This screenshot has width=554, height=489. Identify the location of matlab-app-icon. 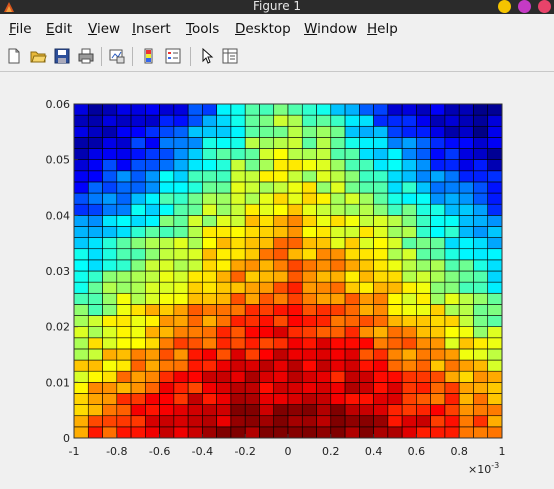
(9, 7).